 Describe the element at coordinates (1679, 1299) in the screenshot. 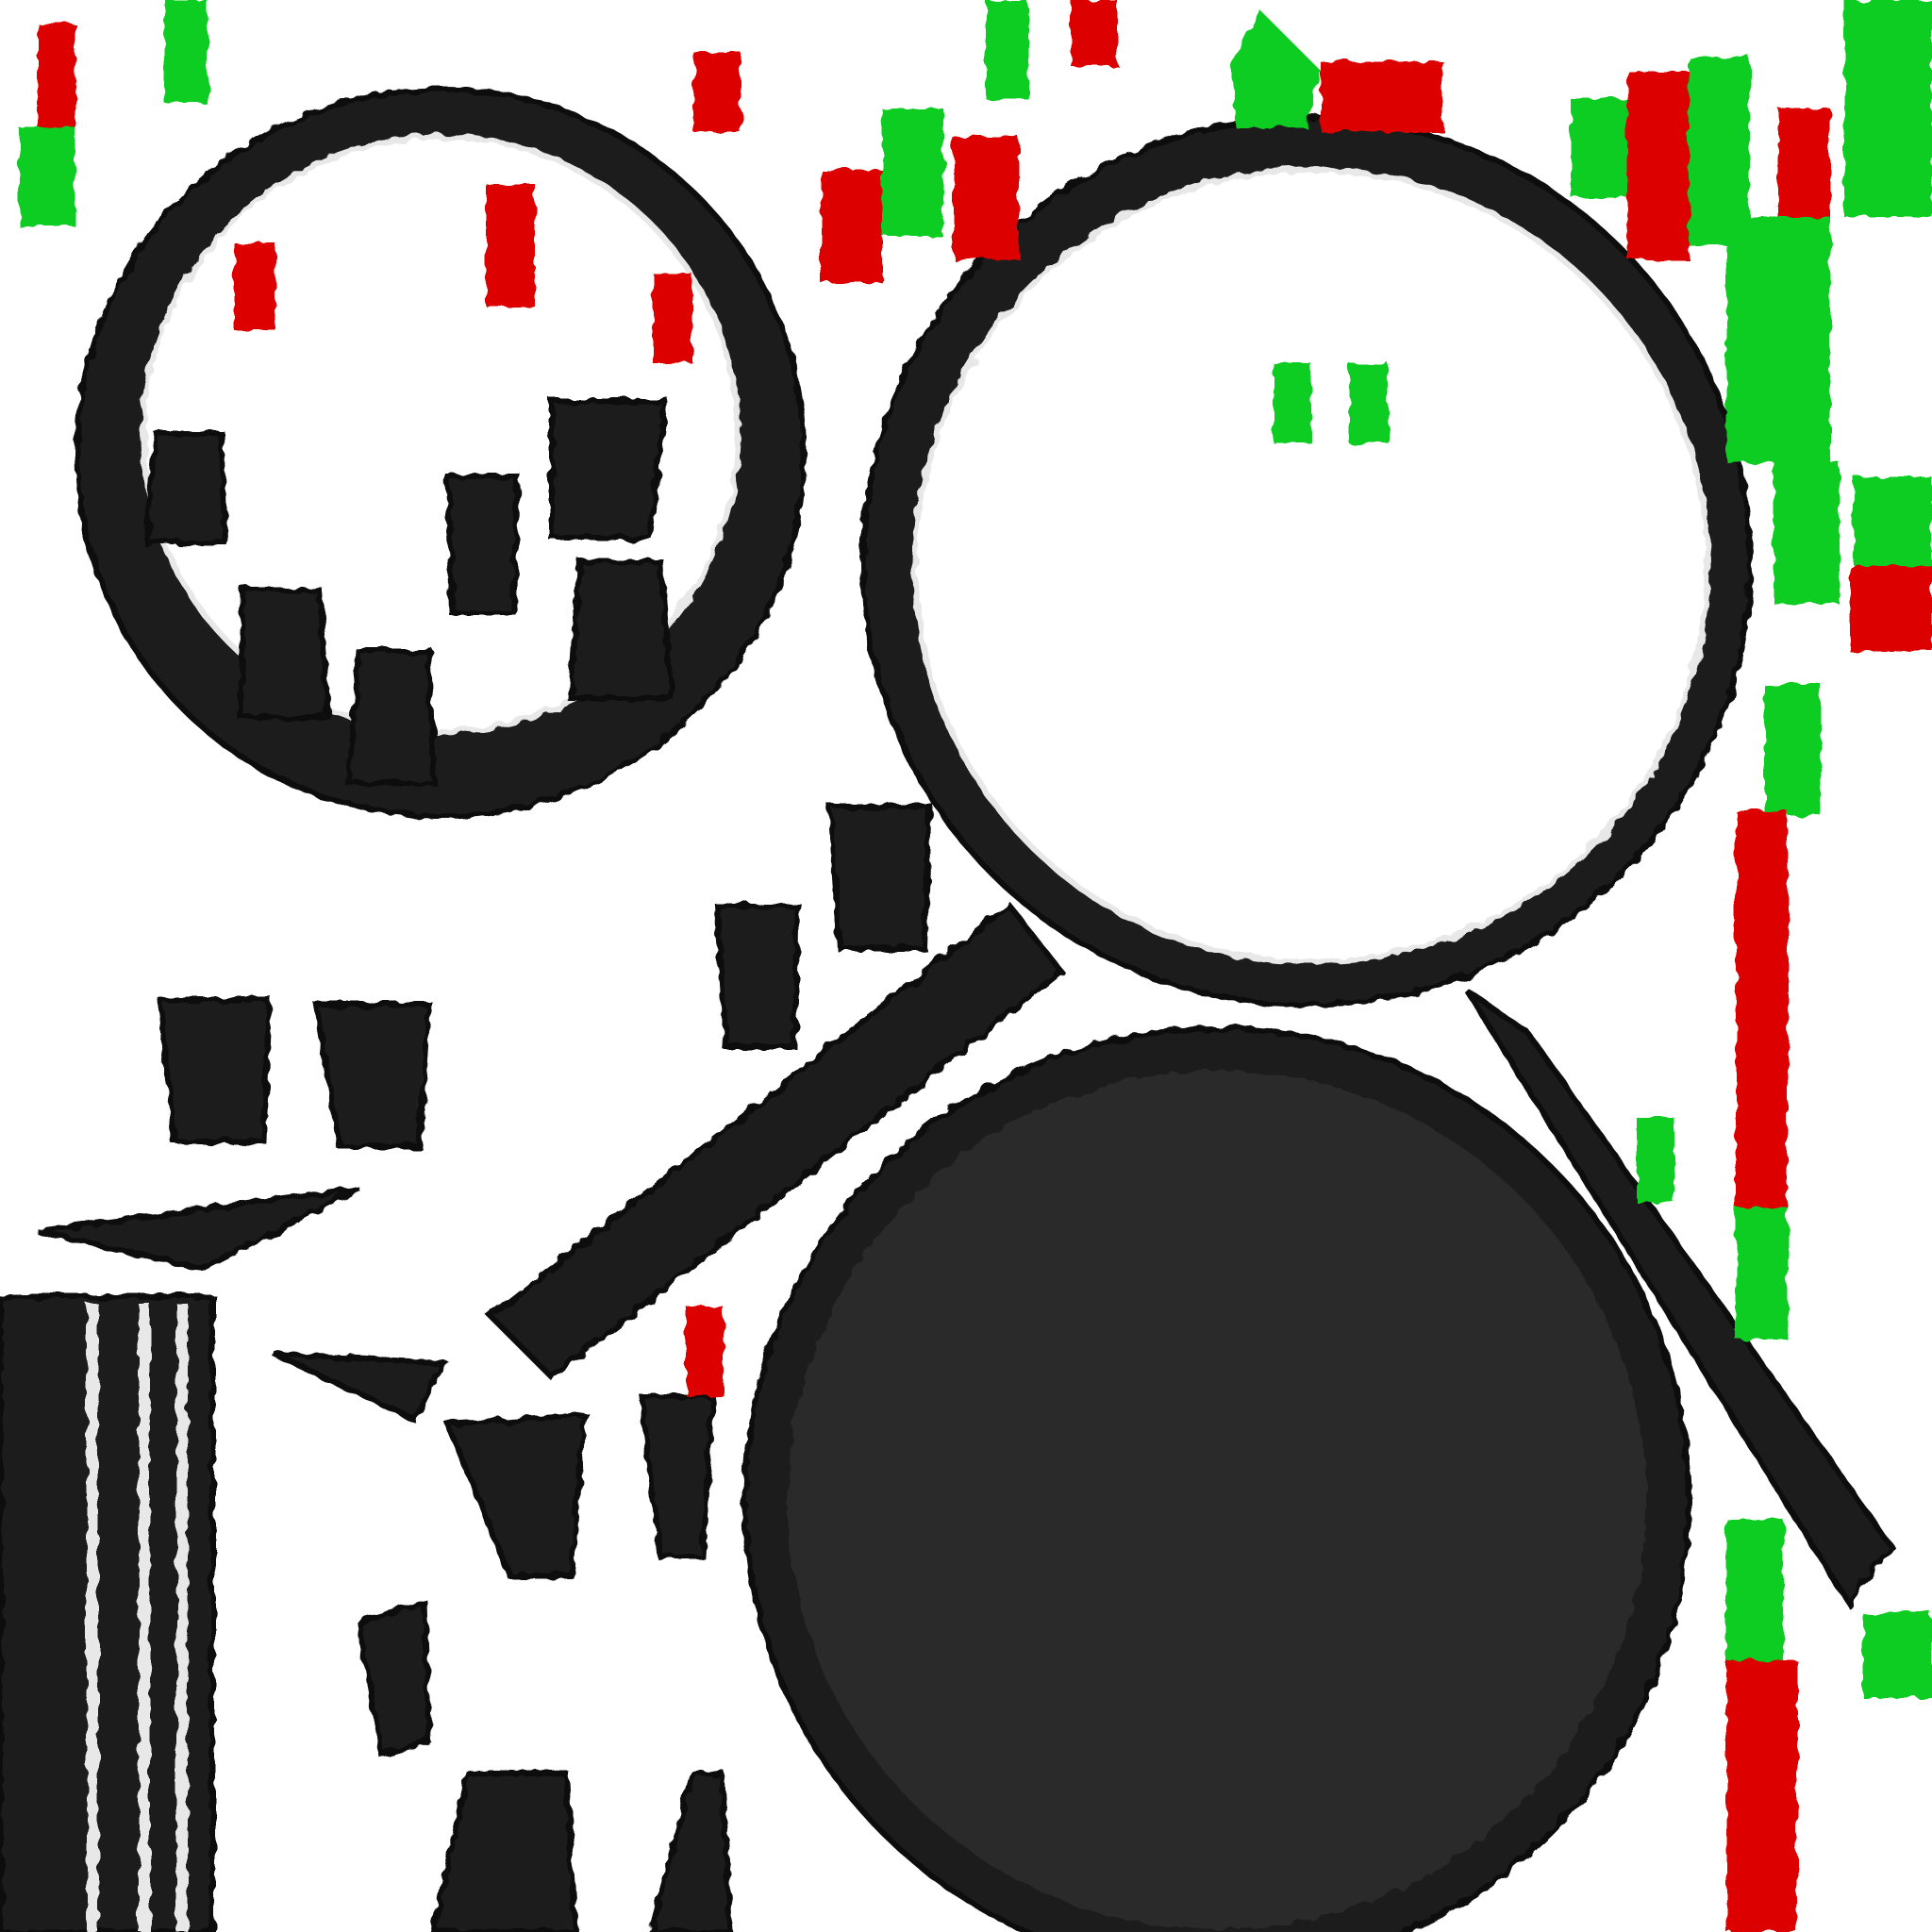

I see `strut-right` at that location.